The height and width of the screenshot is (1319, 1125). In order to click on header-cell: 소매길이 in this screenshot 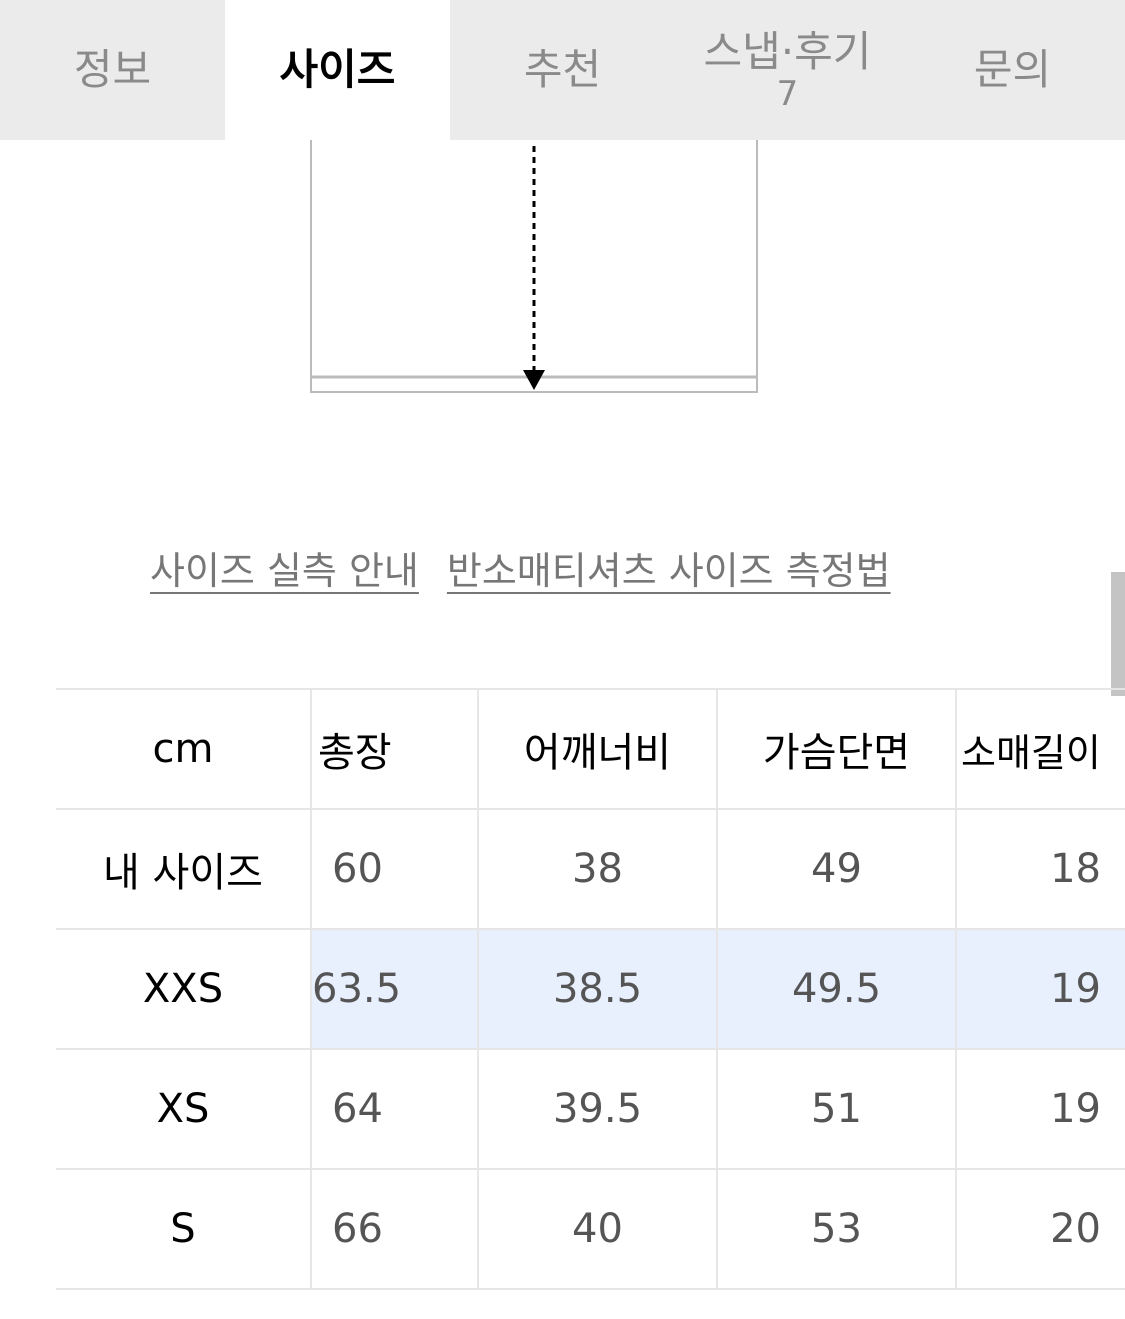, I will do `click(1040, 749)`.